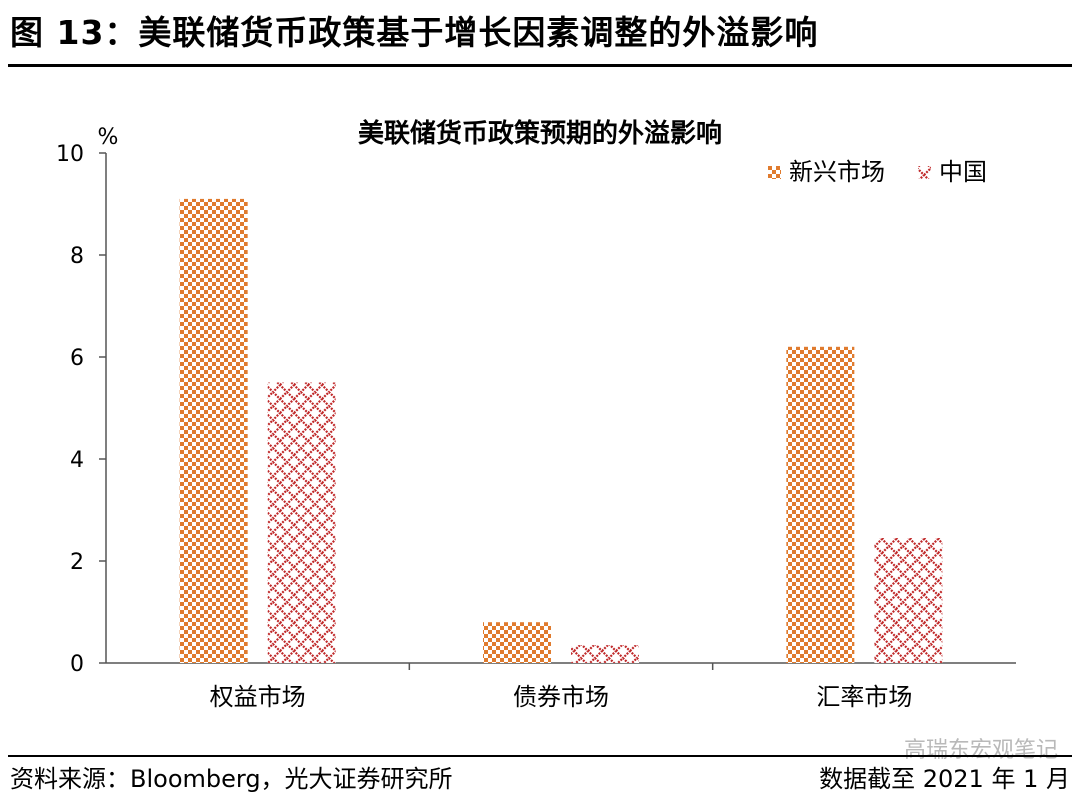  Describe the element at coordinates (108, 137) in the screenshot. I see `y-axis-unit: %` at that location.